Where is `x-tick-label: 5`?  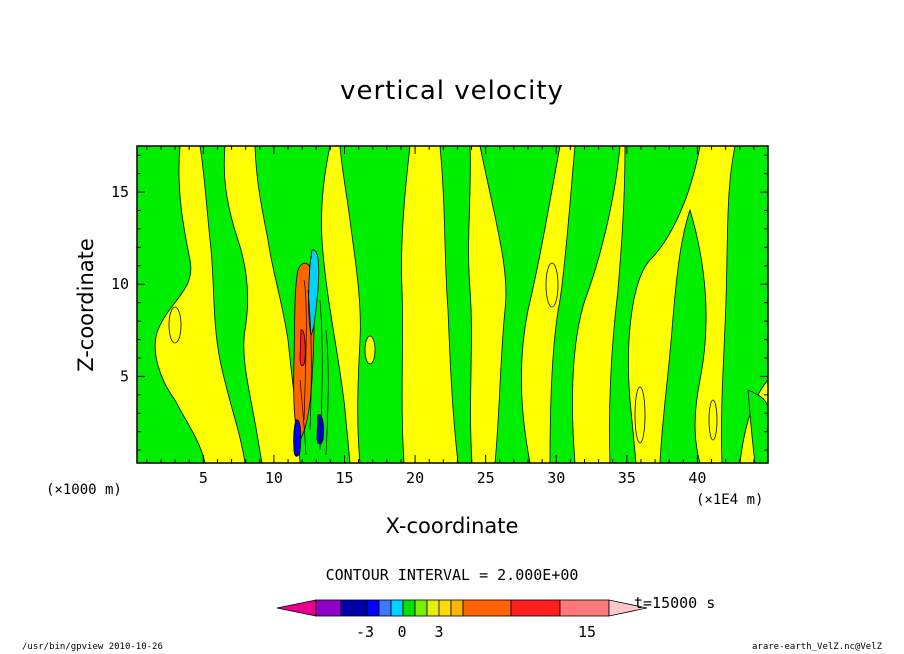 x-tick-label: 5 is located at coordinates (203, 478).